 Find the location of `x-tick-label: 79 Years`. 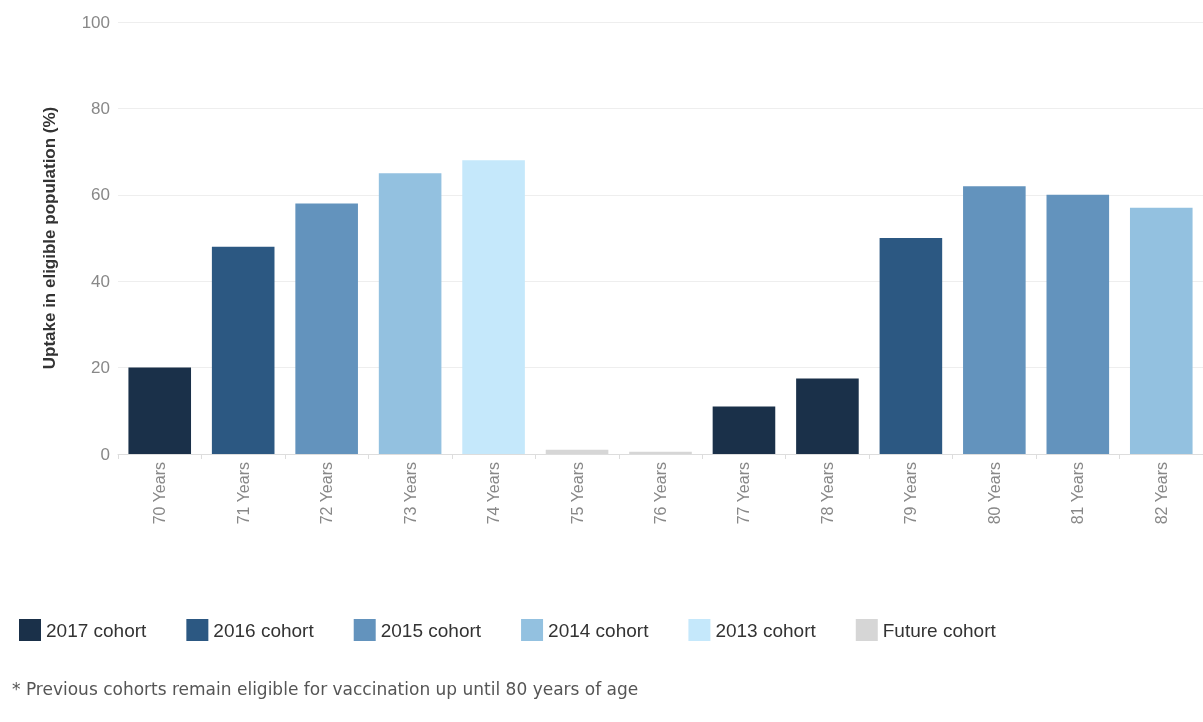

x-tick-label: 79 Years is located at coordinates (911, 493).